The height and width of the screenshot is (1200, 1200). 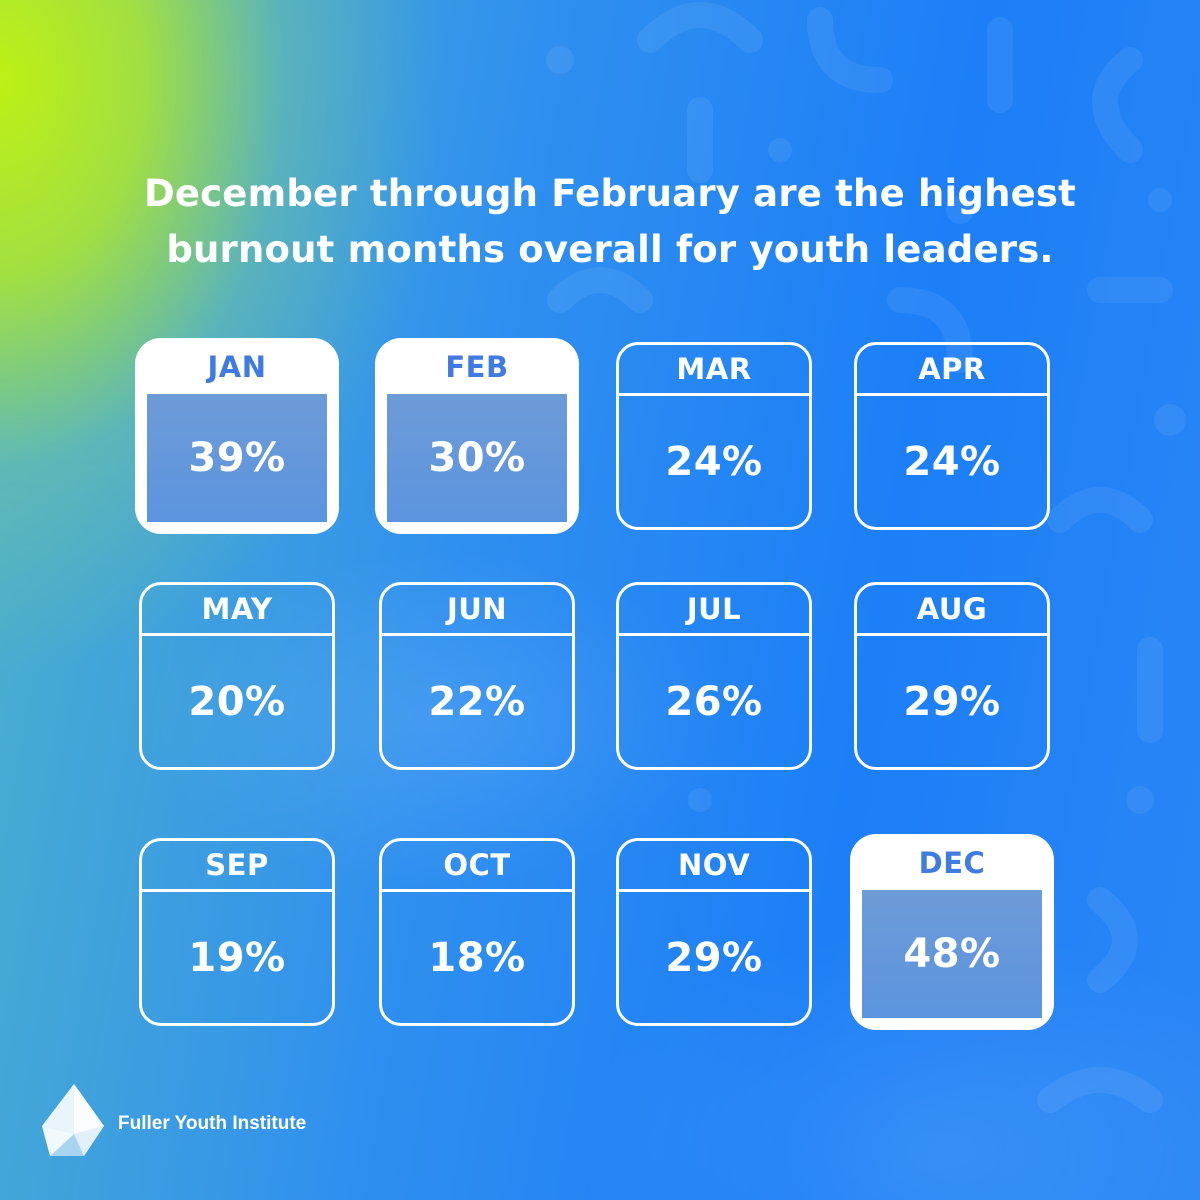 I want to click on month-percentage: 30%, so click(x=477, y=458).